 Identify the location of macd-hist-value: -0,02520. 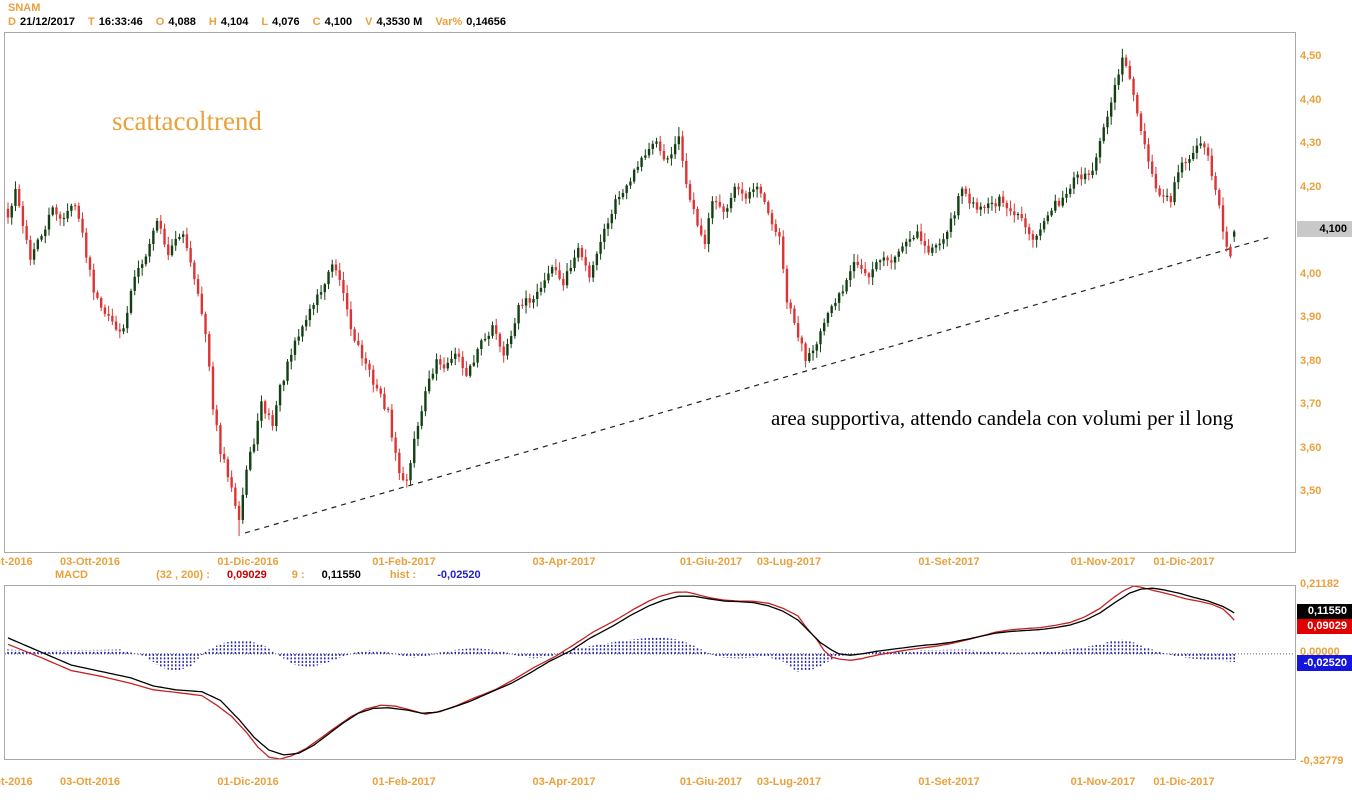
(459, 575).